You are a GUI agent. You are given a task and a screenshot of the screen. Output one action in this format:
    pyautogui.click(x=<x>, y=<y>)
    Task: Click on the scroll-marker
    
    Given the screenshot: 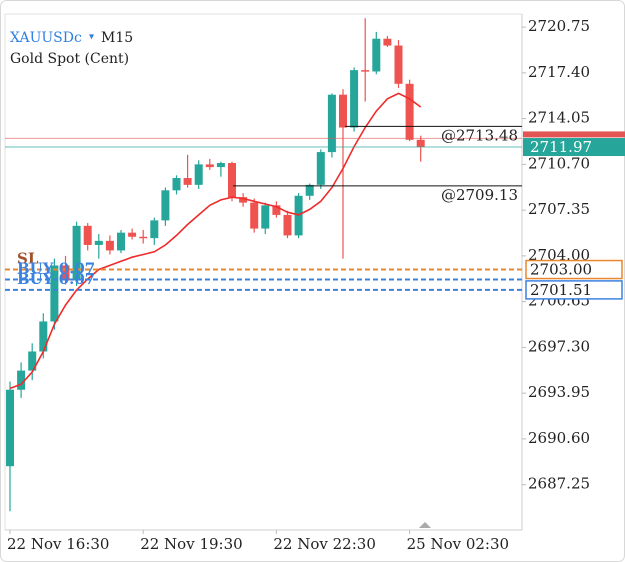 What is the action you would take?
    pyautogui.click(x=425, y=525)
    